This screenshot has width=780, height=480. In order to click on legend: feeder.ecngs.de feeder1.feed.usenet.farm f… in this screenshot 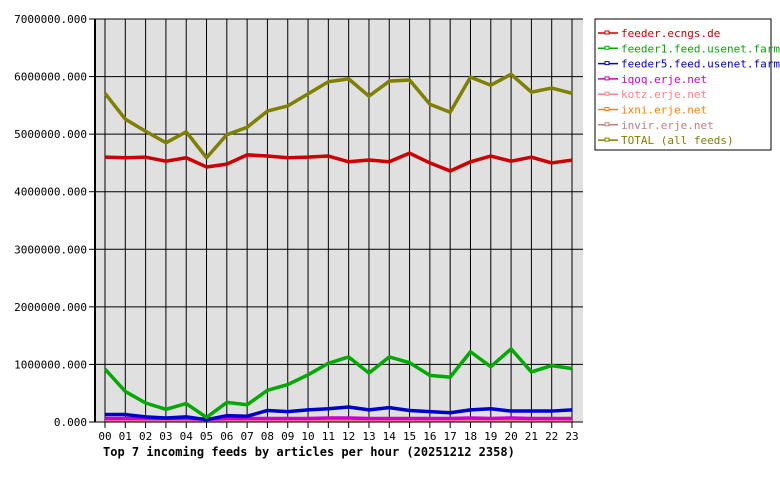, I will do `click(687, 84)`.